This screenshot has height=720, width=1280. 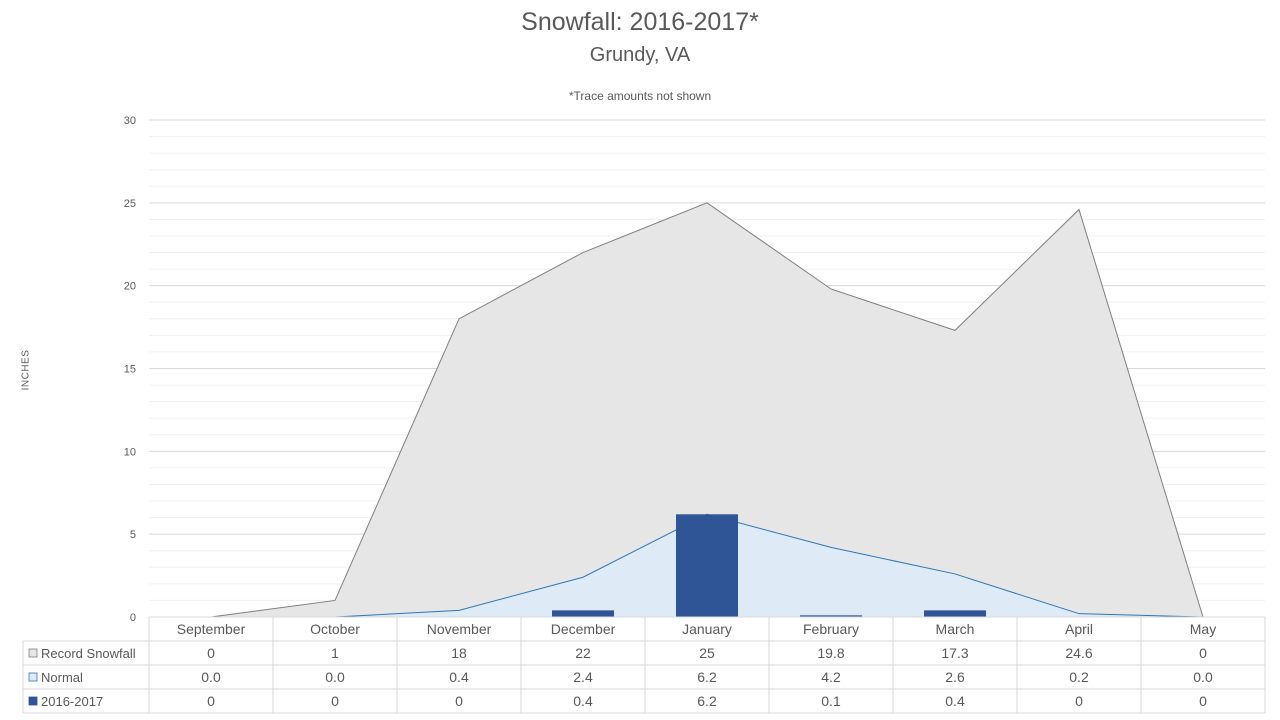 I want to click on data-label: 0.2, so click(x=1079, y=677).